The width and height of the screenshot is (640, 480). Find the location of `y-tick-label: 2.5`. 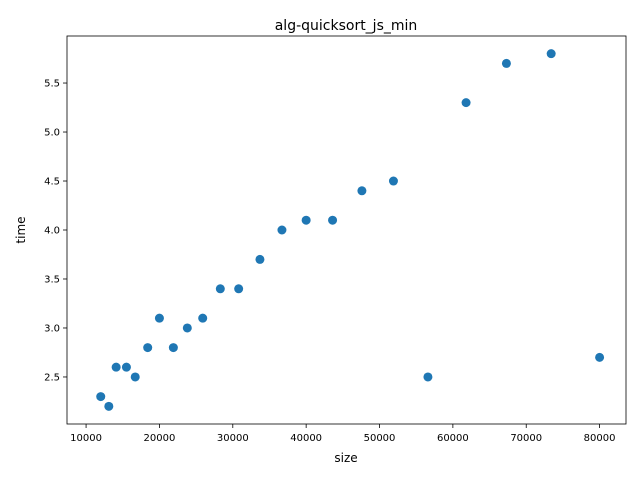

y-tick-label: 2.5 is located at coordinates (52, 377).